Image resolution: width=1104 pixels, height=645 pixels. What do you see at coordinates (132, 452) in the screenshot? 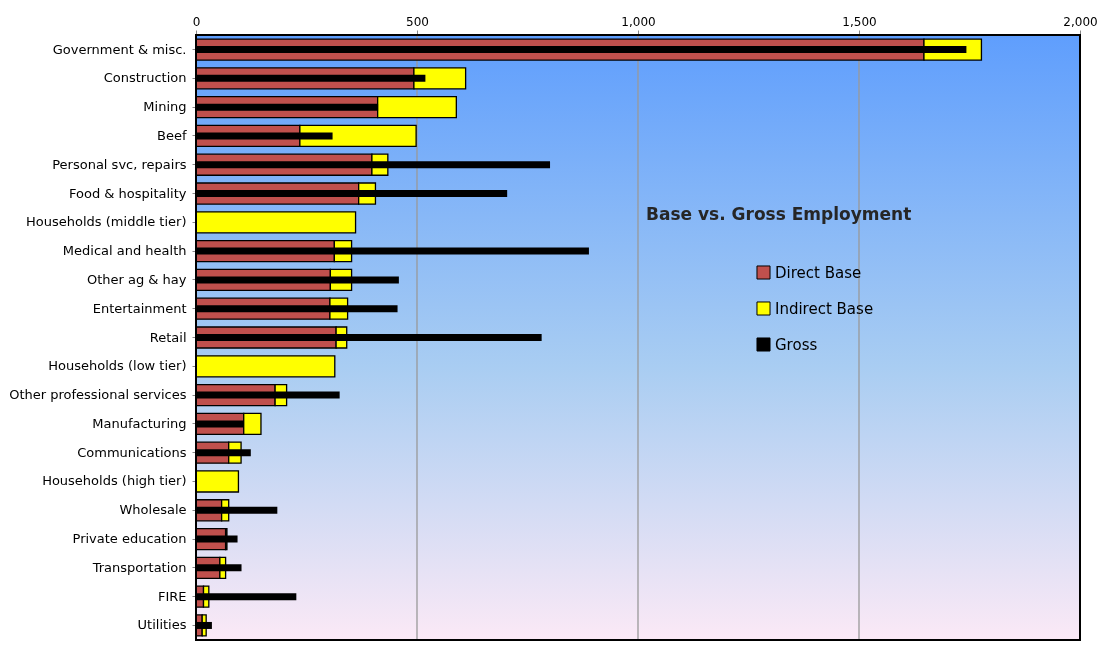
I see `y-tick-label: Communications` at bounding box center [132, 452].